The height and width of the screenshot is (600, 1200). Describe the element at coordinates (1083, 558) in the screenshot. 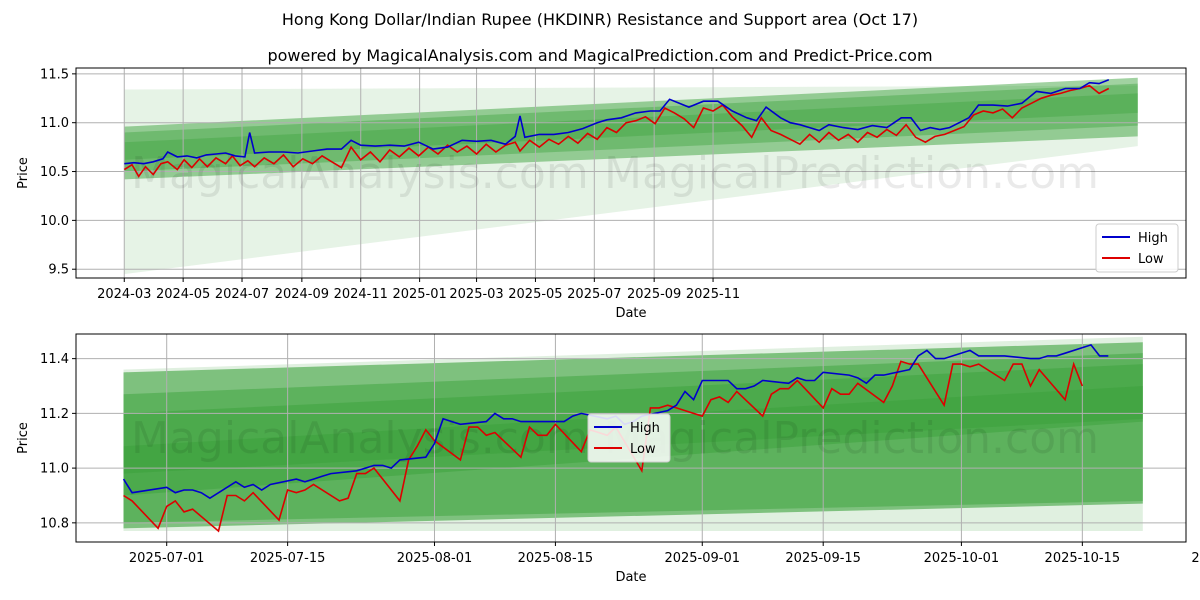

I see `x-tick-label: 2025-10-15` at that location.